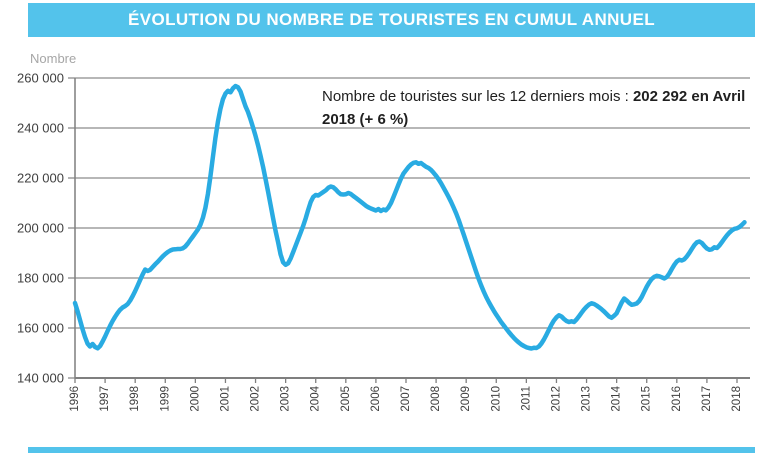 This screenshot has height=453, width=763. What do you see at coordinates (256, 399) in the screenshot?
I see `x-tick-label: 2002` at bounding box center [256, 399].